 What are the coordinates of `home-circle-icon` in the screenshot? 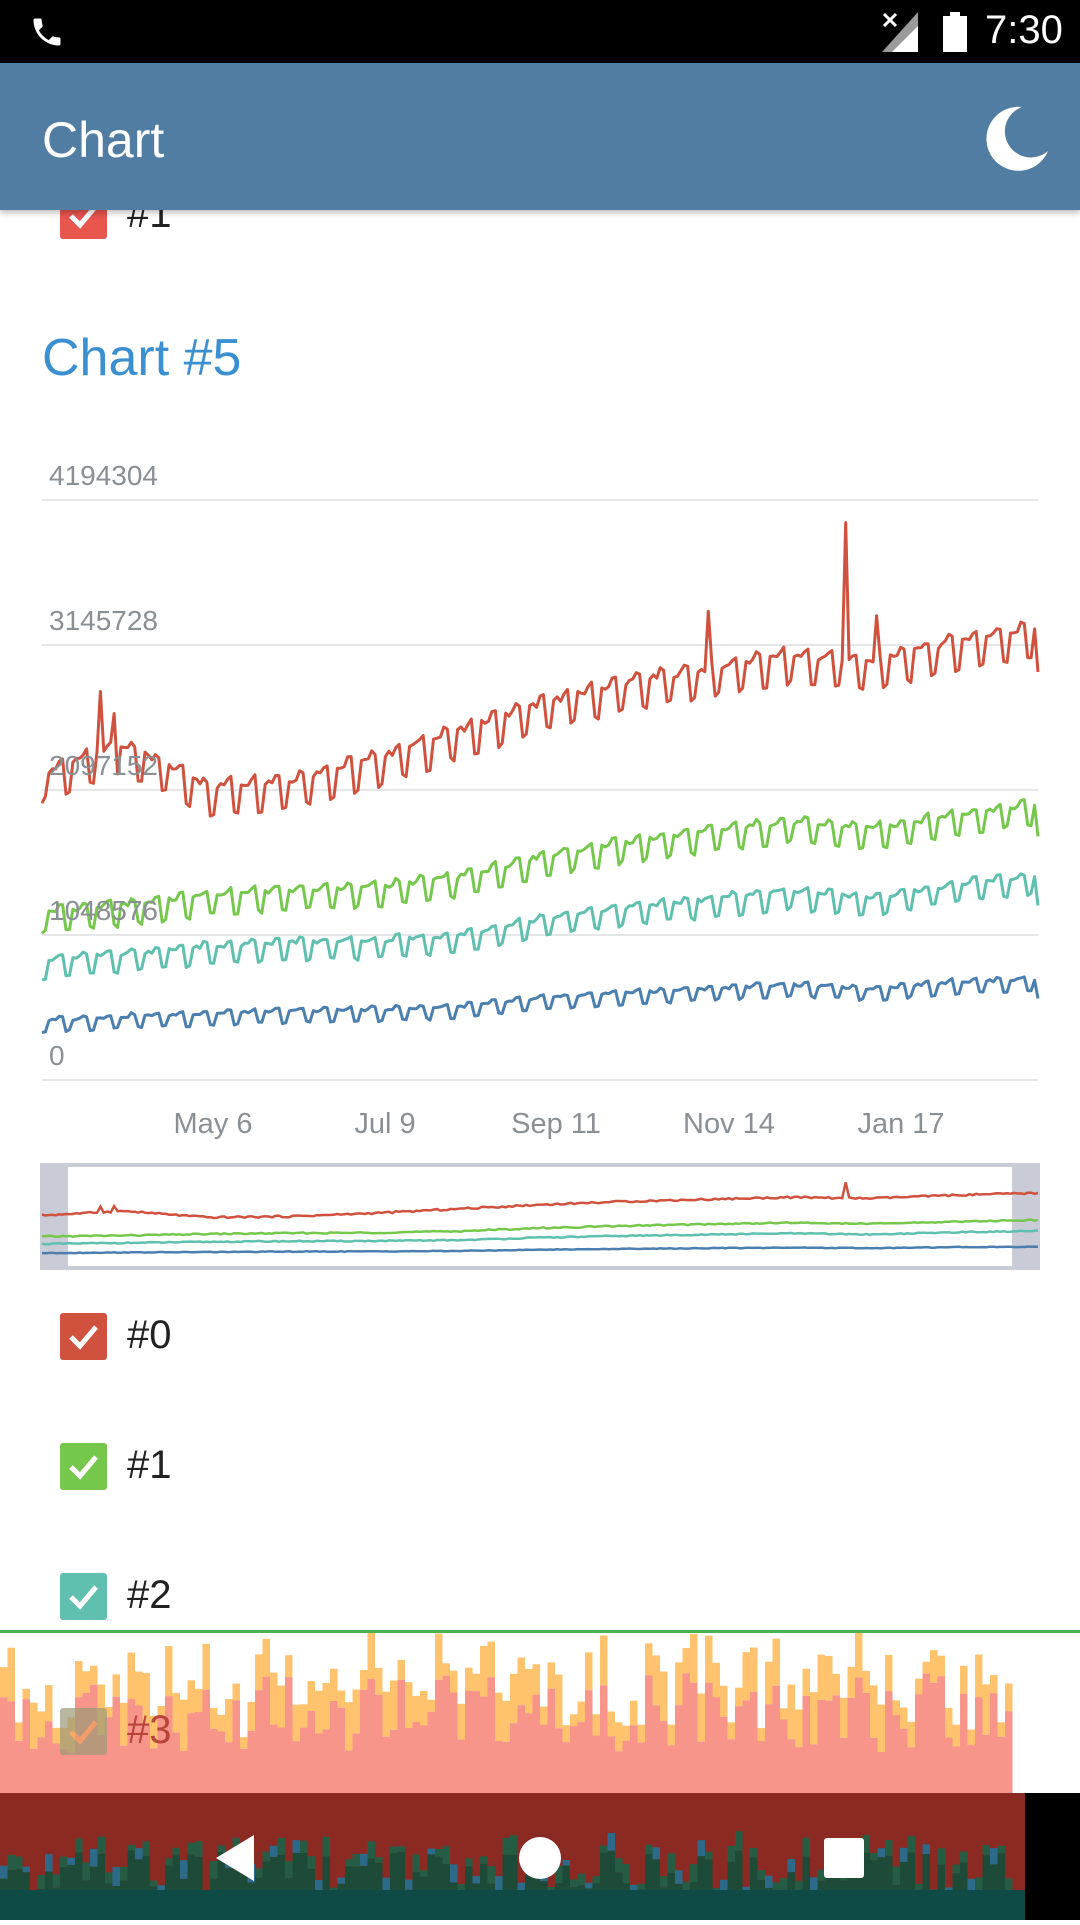 It's located at (540, 1858).